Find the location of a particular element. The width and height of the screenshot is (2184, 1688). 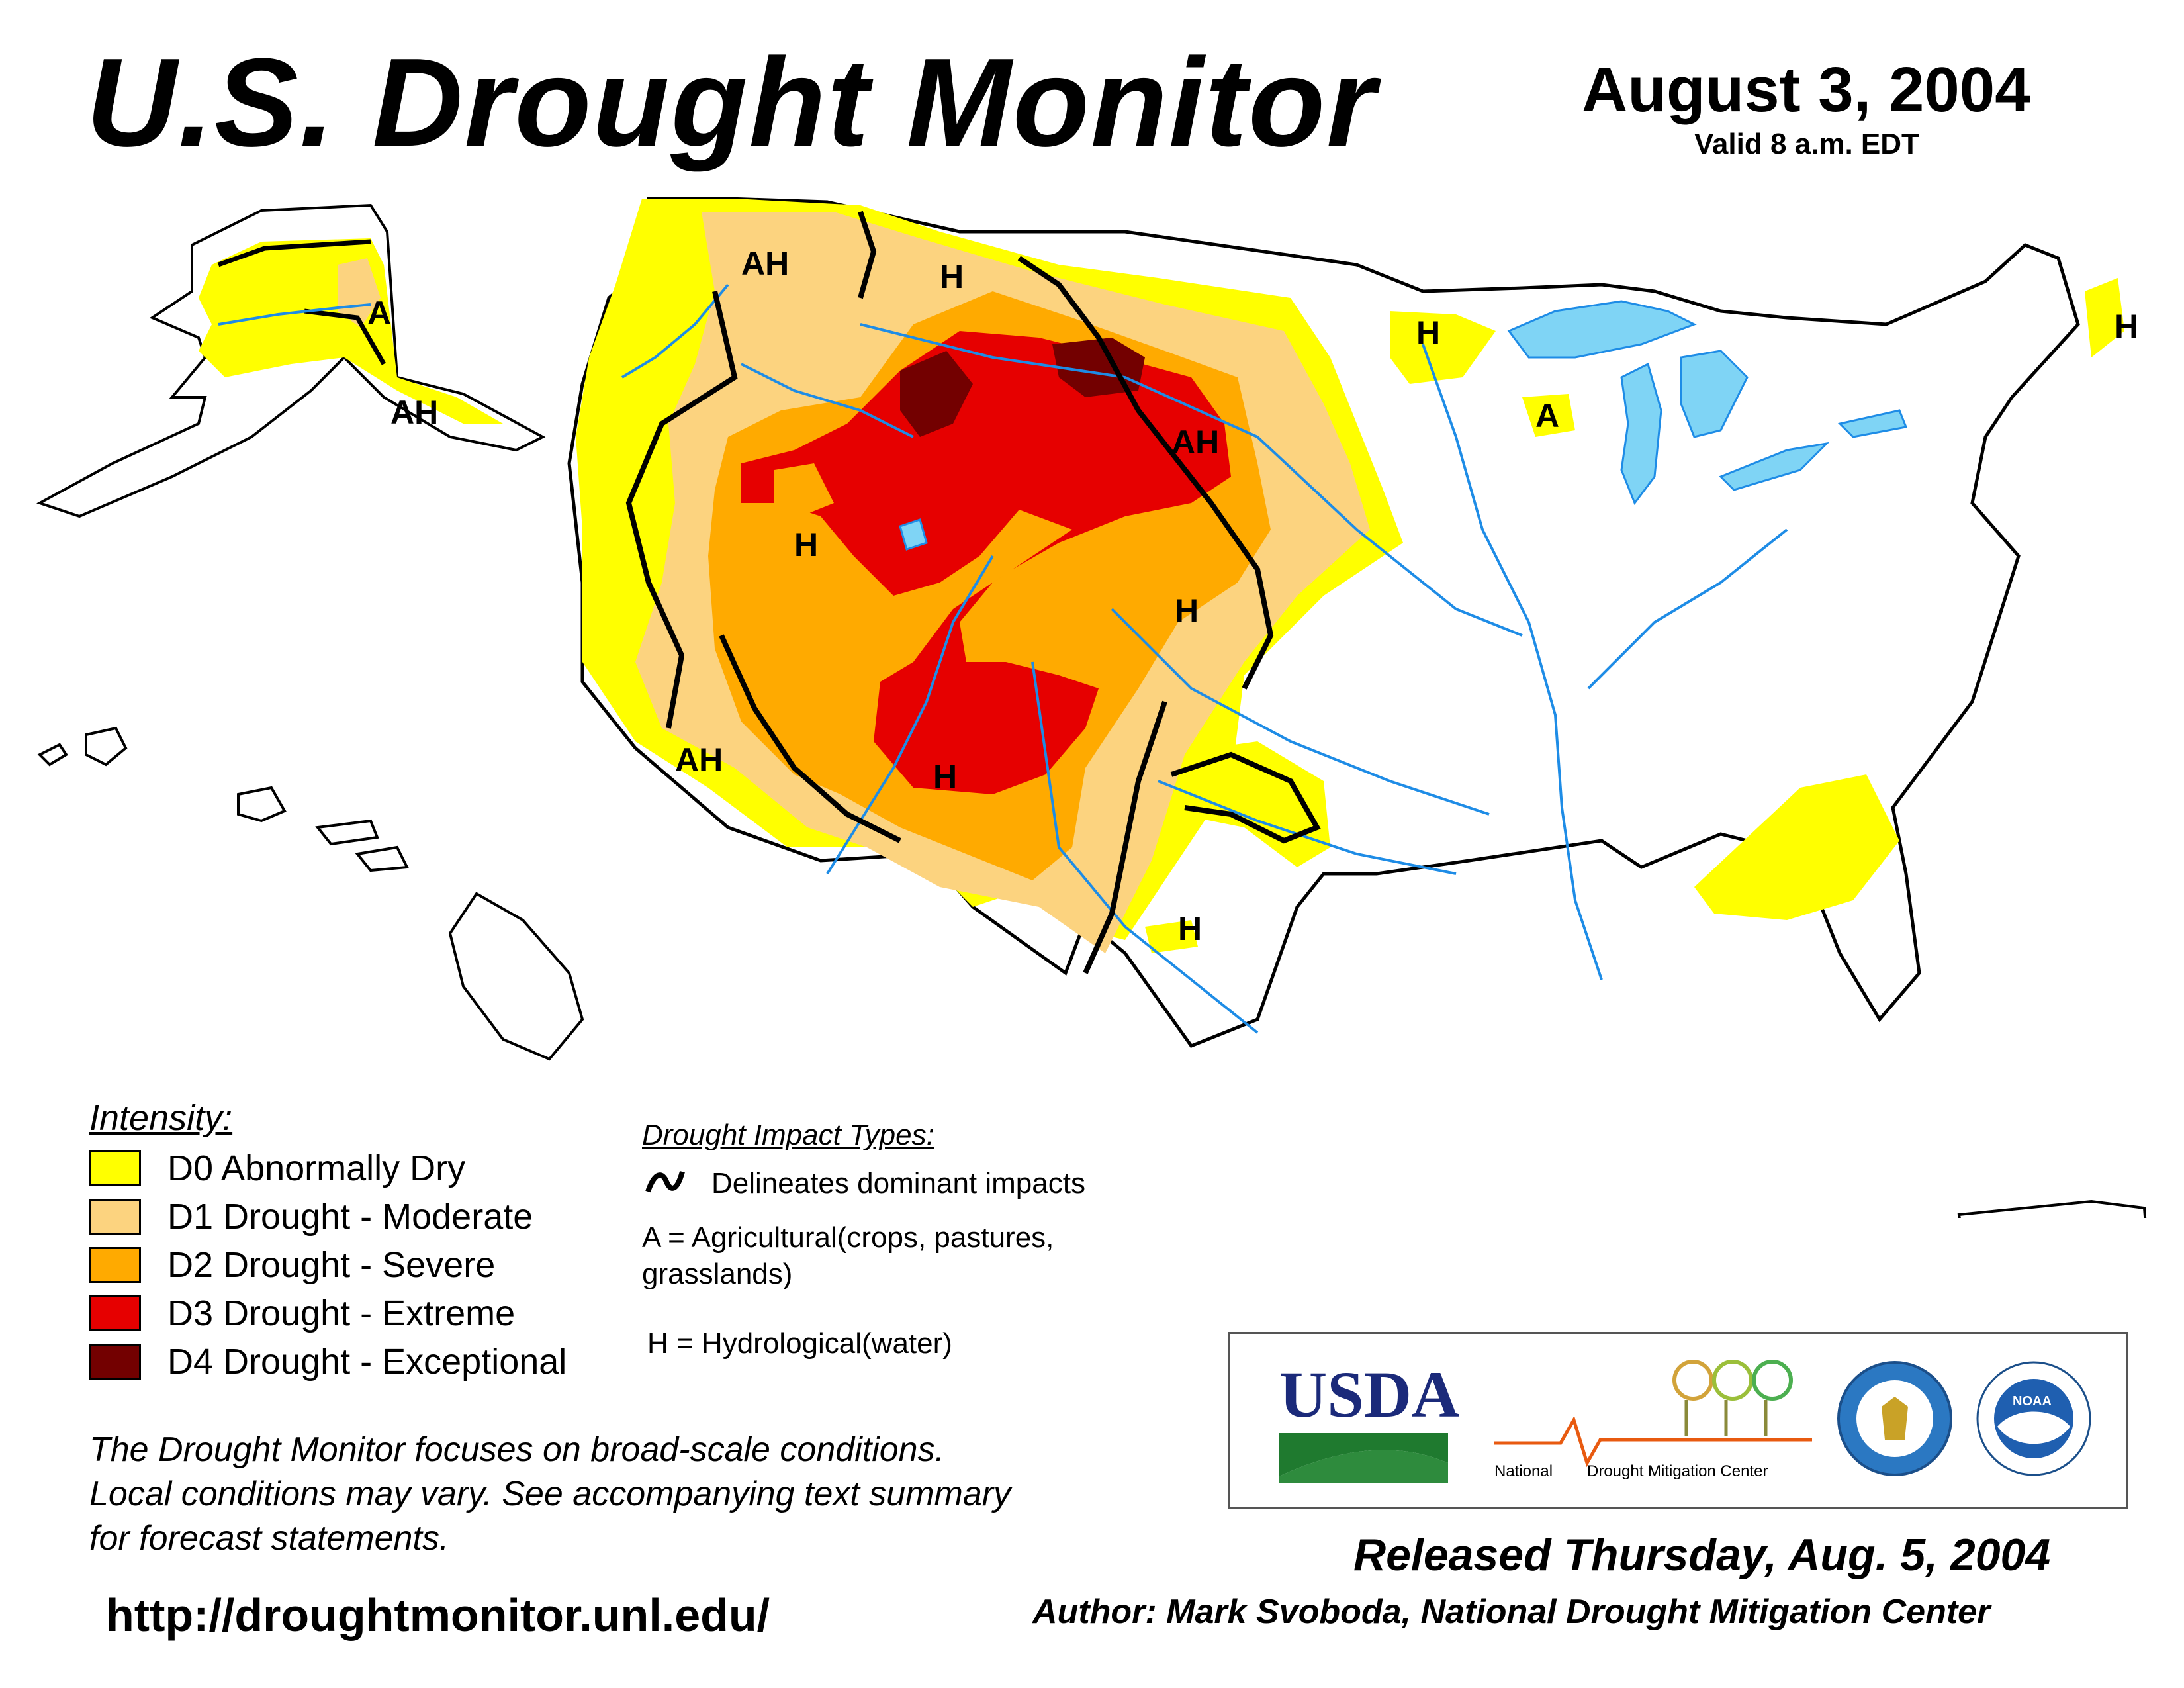

legend-label-d3: D3 Drought - Extreme is located at coordinates (341, 1313).